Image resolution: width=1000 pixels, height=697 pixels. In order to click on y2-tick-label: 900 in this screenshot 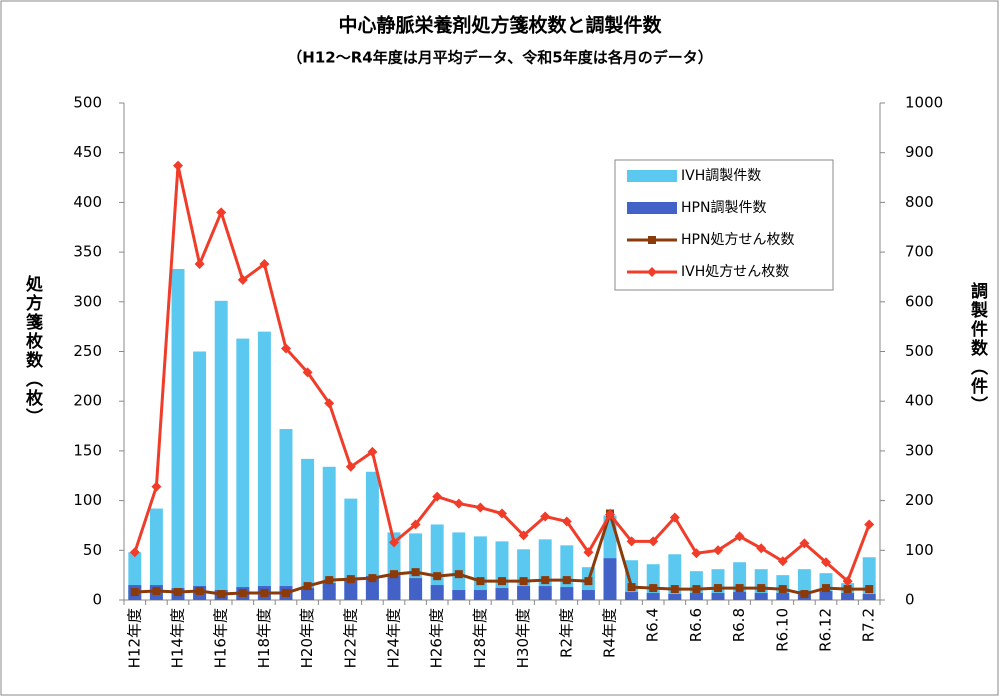, I will do `click(919, 152)`.